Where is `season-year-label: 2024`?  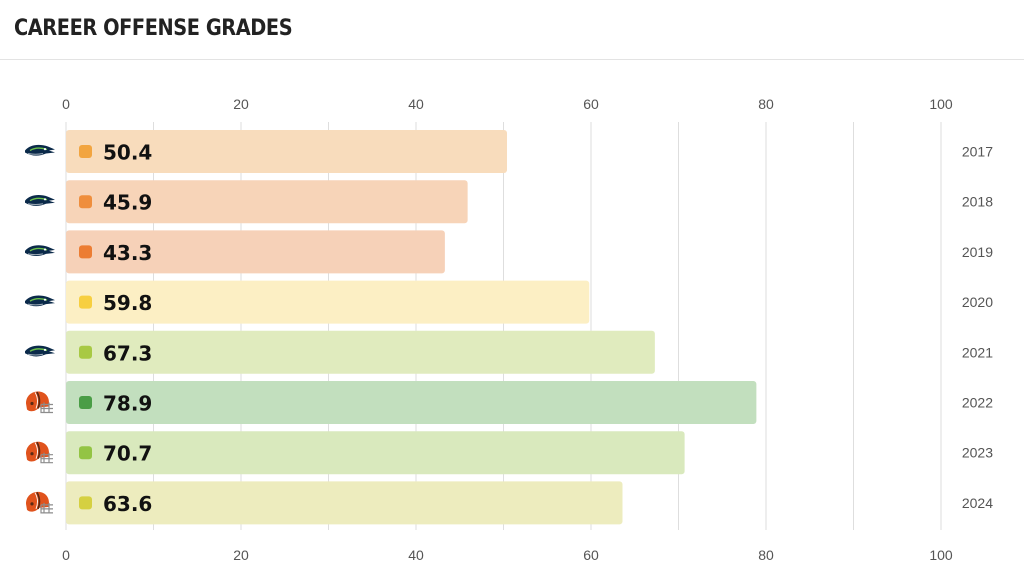 season-year-label: 2024 is located at coordinates (977, 503).